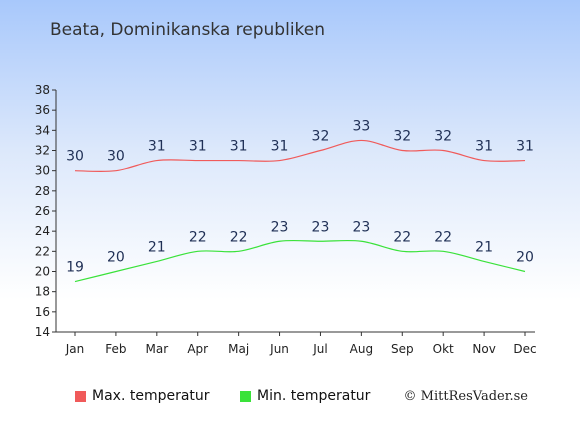 Image resolution: width=580 pixels, height=435 pixels. I want to click on chart-title: Beata, Dominikanska republiken, so click(188, 30).